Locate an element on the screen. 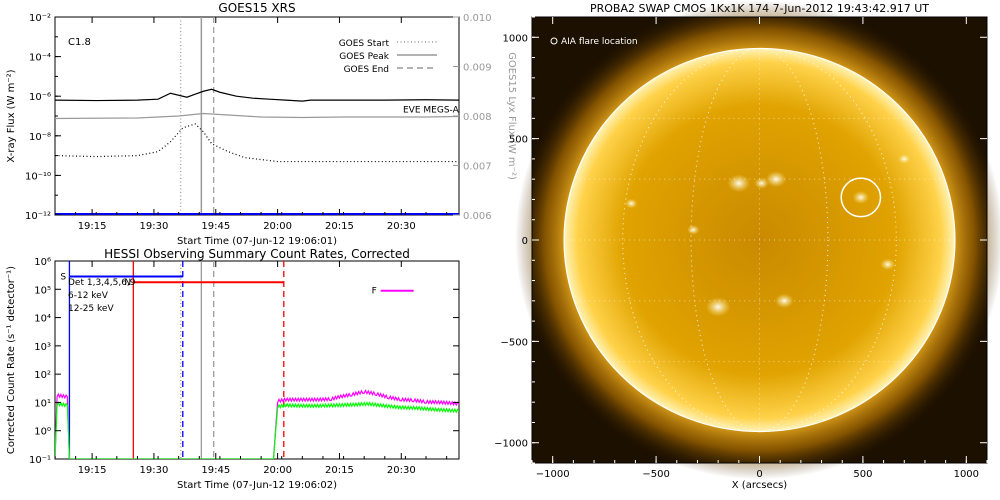 This screenshot has width=1000, height=500. aia-flare-location-label: AIA flare location is located at coordinates (599, 42).